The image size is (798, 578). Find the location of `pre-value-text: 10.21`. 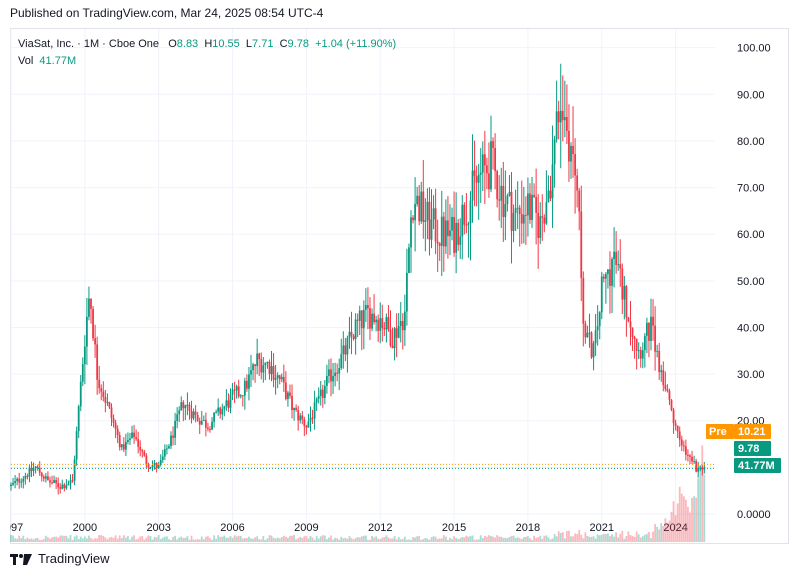

pre-value-text: 10.21 is located at coordinates (752, 432).